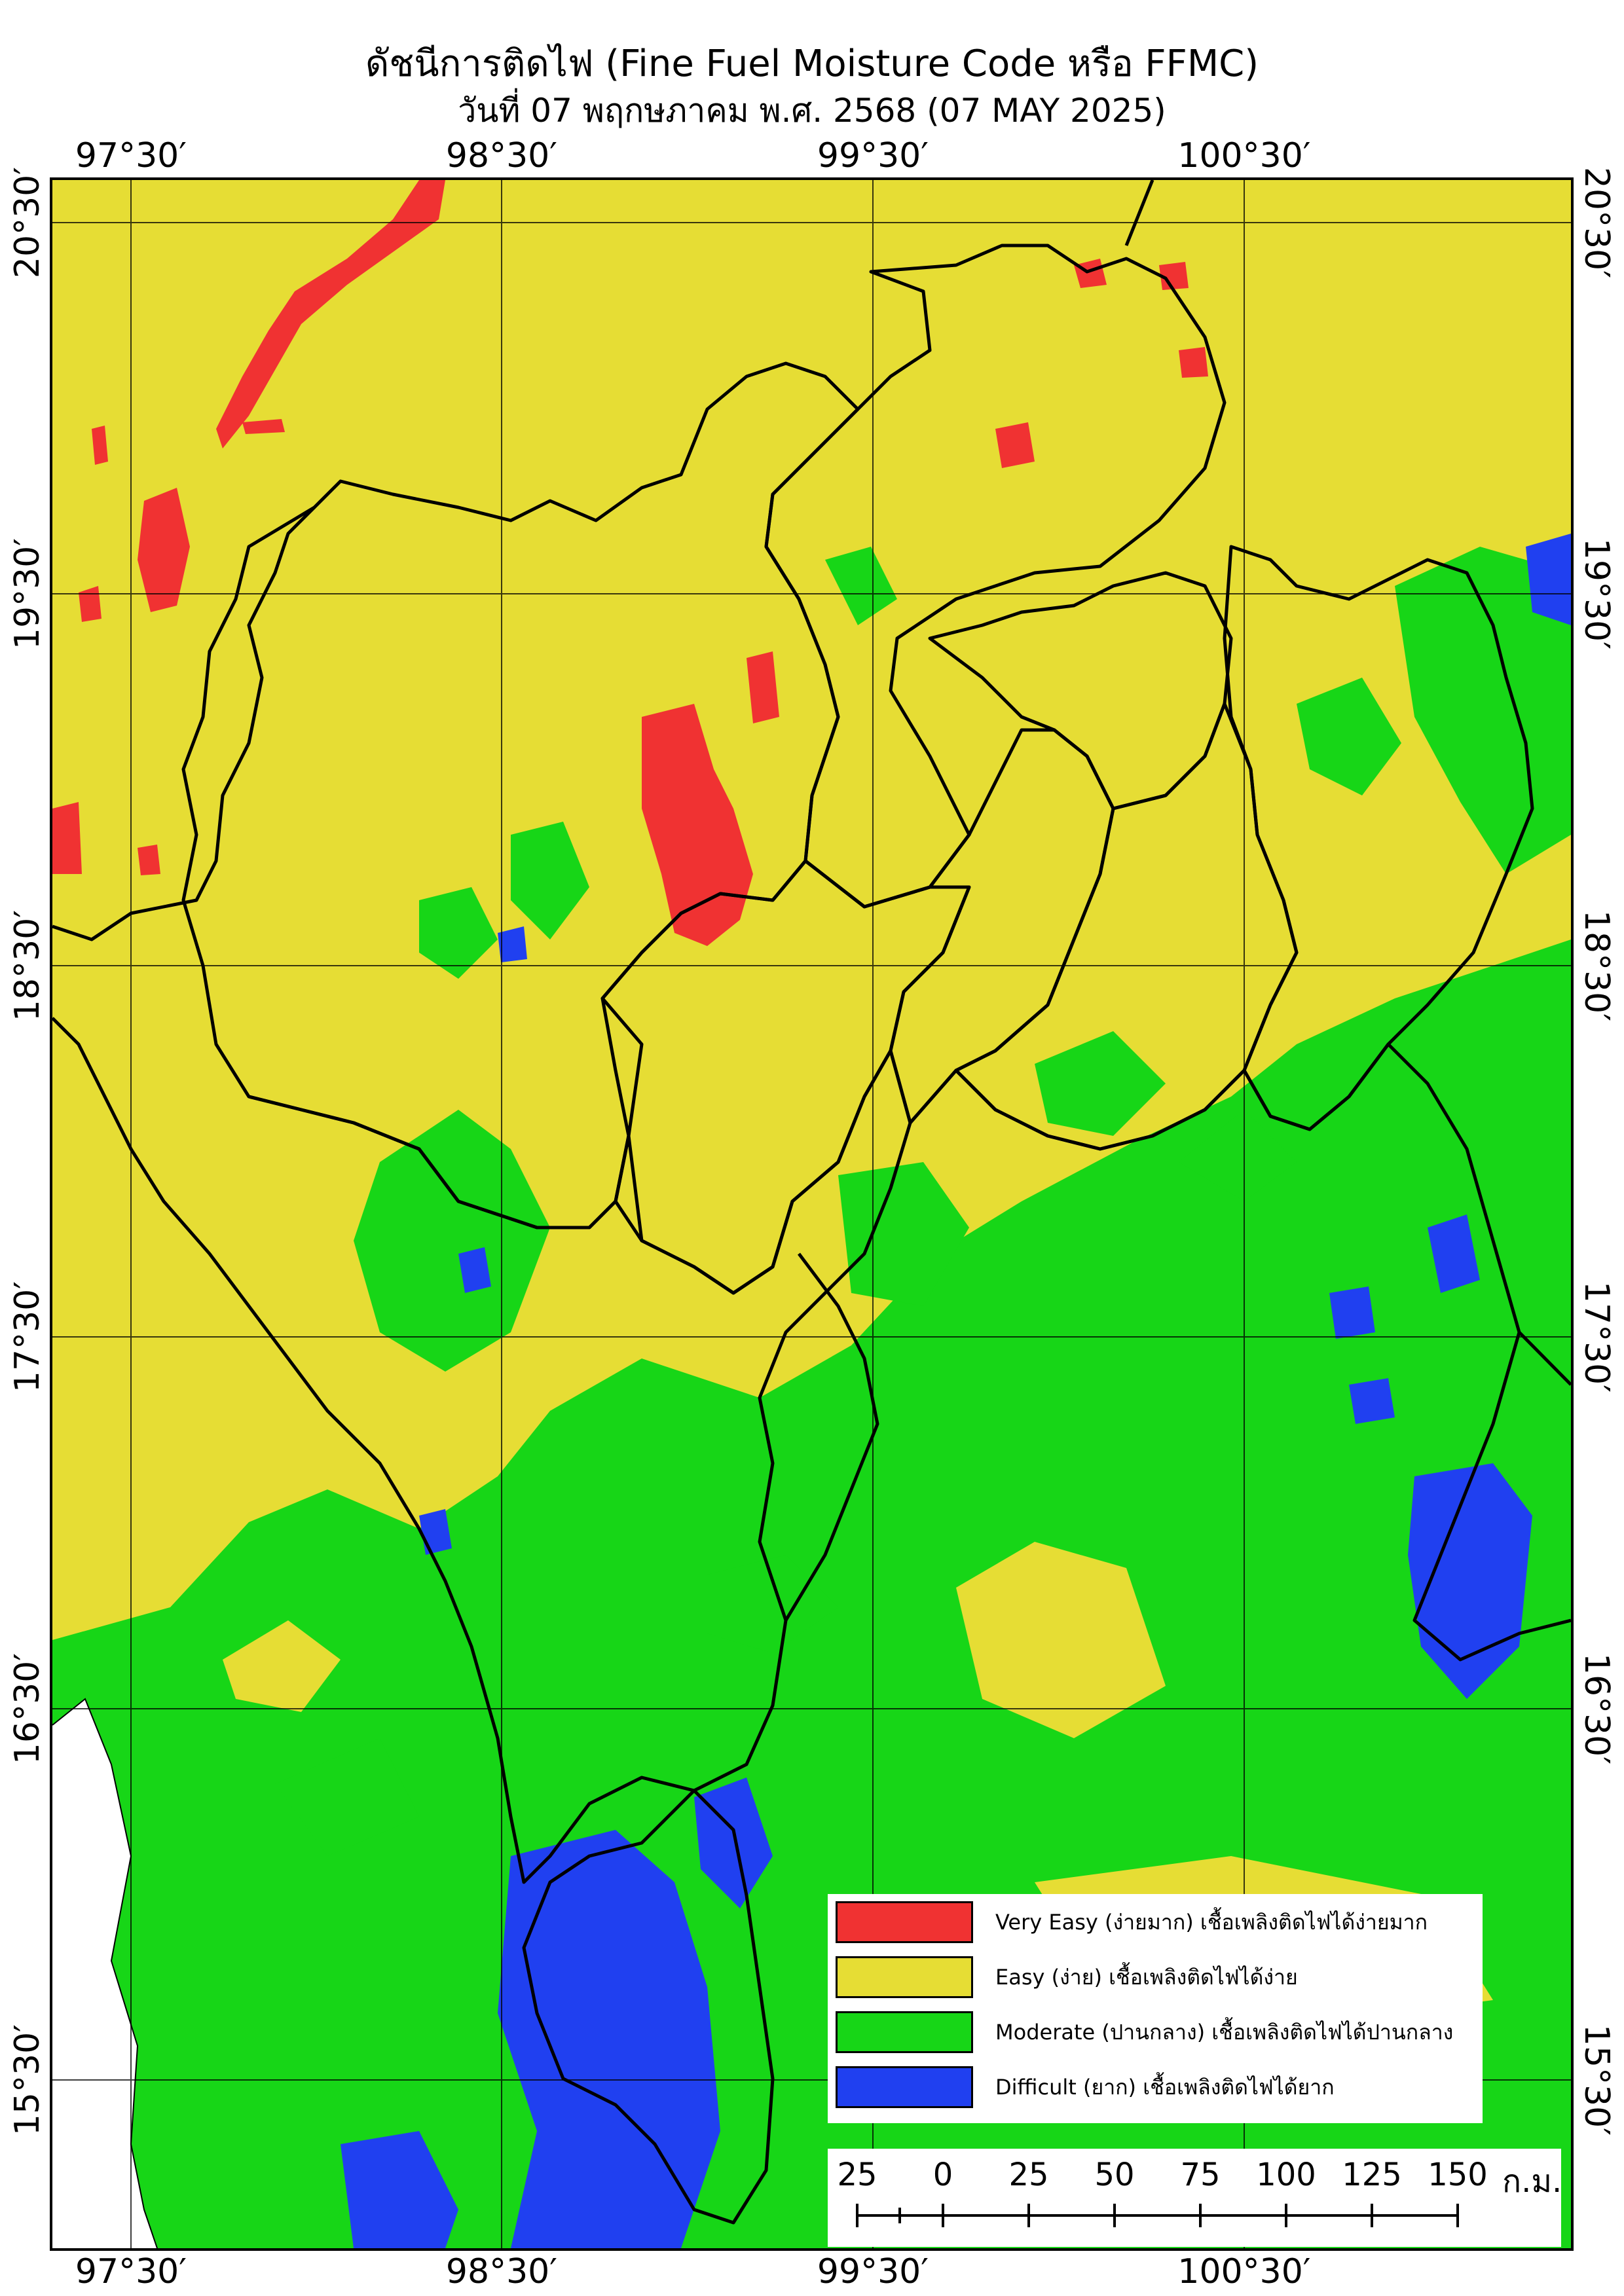 Image resolution: width=1624 pixels, height=2296 pixels. Describe the element at coordinates (1139, 213) in the screenshot. I see `boundary-north-tip` at that location.